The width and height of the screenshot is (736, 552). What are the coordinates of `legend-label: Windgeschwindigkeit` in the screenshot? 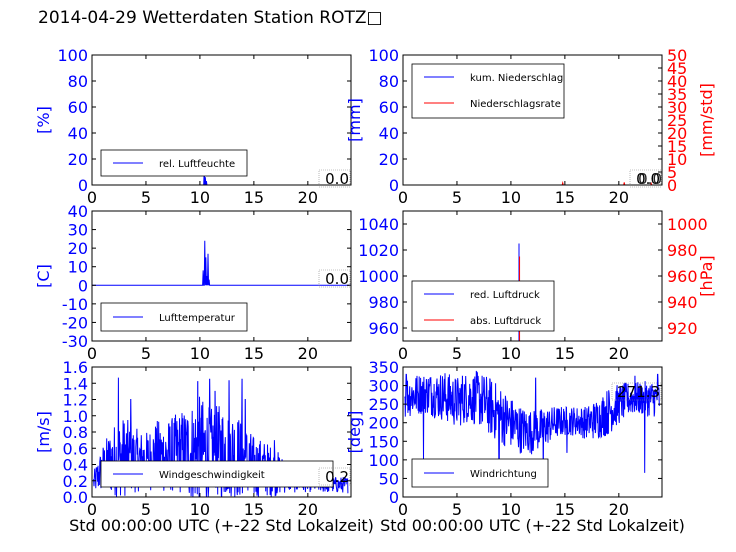 It's located at (212, 475).